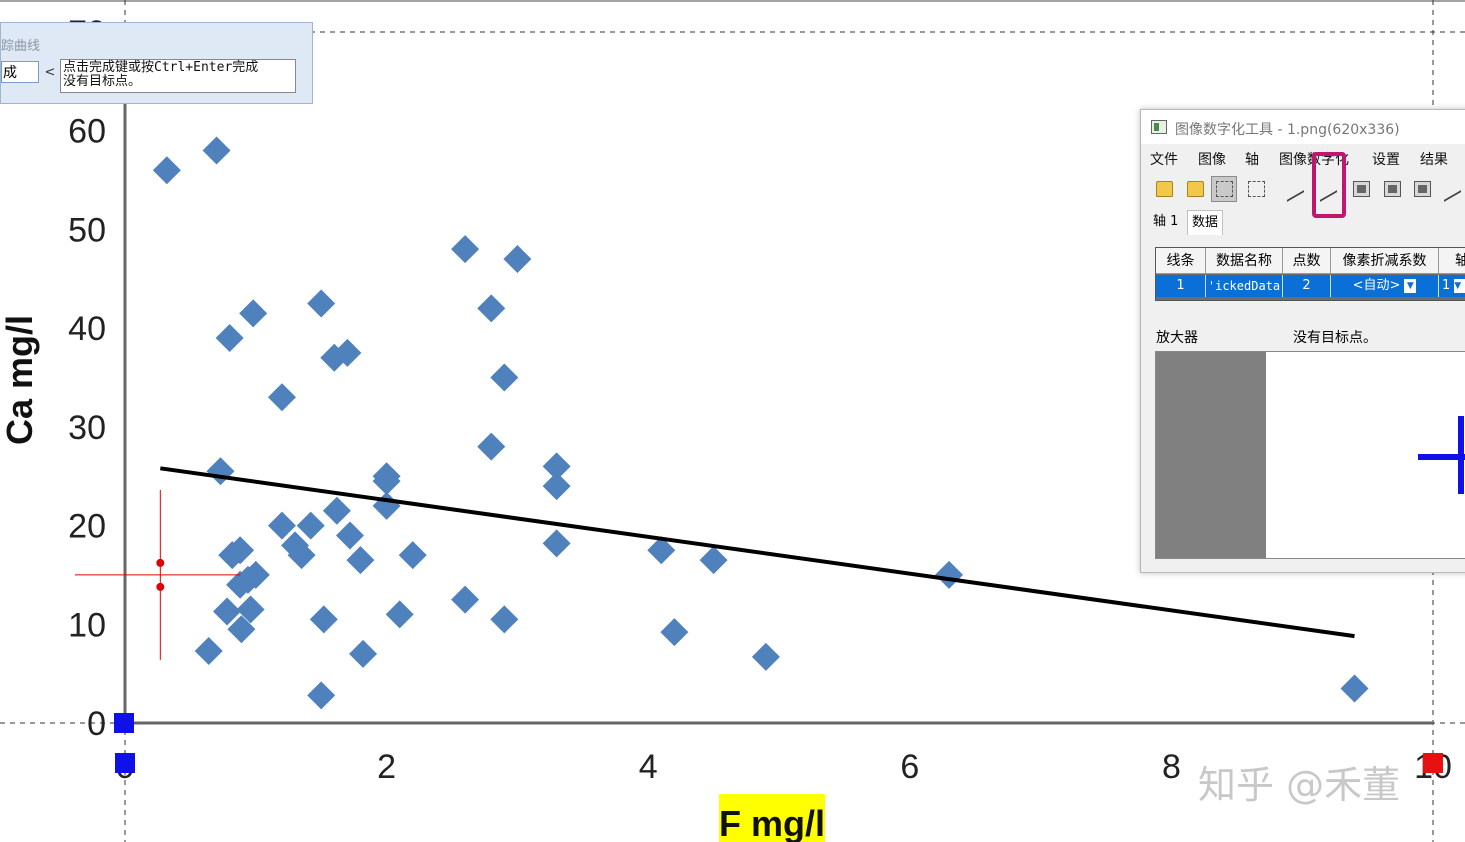  I want to click on menu-axis: 轴, so click(1252, 160).